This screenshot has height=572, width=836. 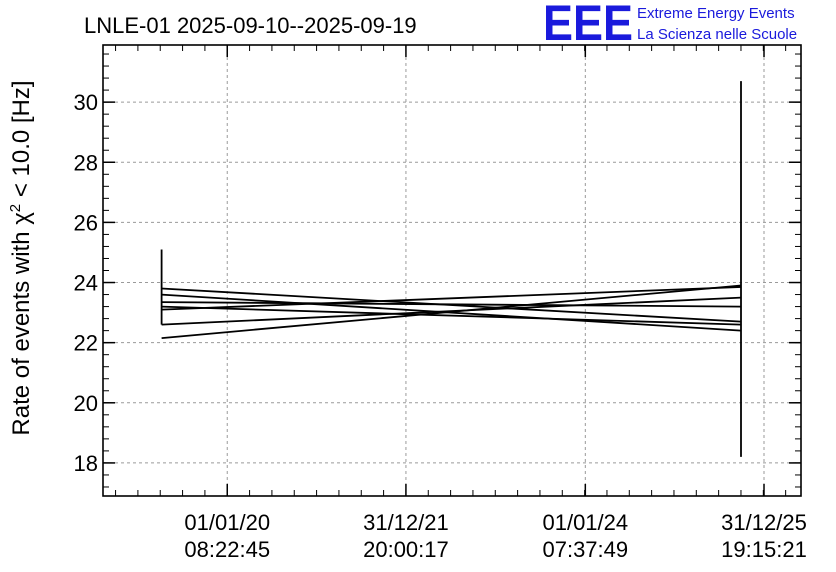 I want to click on y-tick-label: 22, so click(x=86, y=343).